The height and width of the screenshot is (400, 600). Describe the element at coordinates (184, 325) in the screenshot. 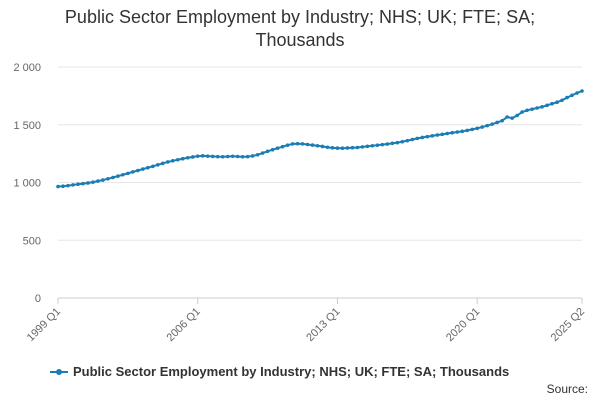

I see `x-tick-label: 2006 Q1` at that location.